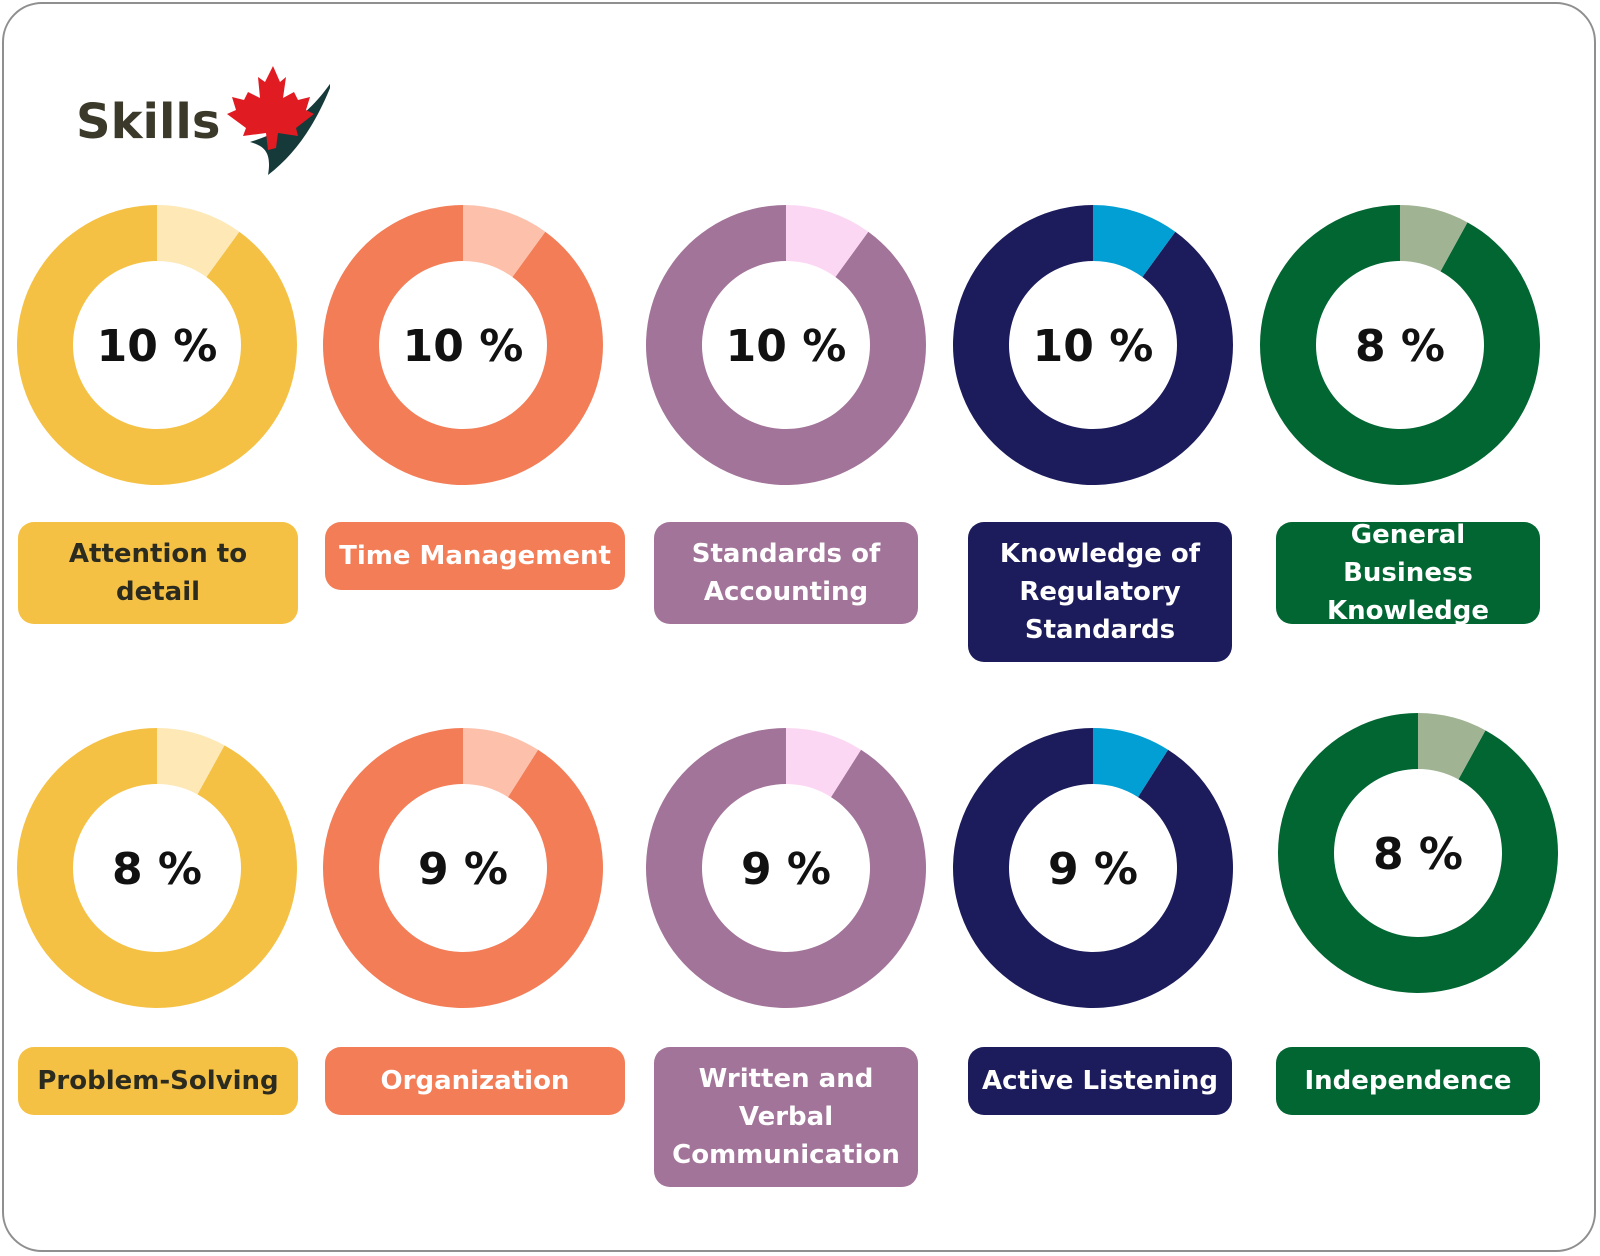 This screenshot has width=1600, height=1256. What do you see at coordinates (786, 1117) in the screenshot?
I see `skill-label: Written and Verbal Communication` at bounding box center [786, 1117].